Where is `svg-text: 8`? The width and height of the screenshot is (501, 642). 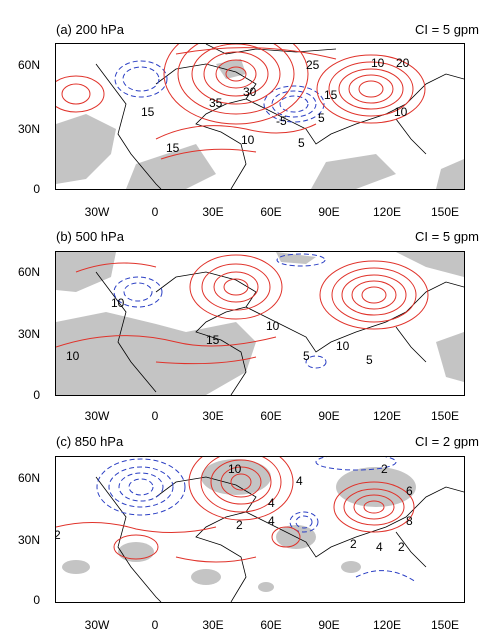 svg-text: 8 is located at coordinates (409, 521).